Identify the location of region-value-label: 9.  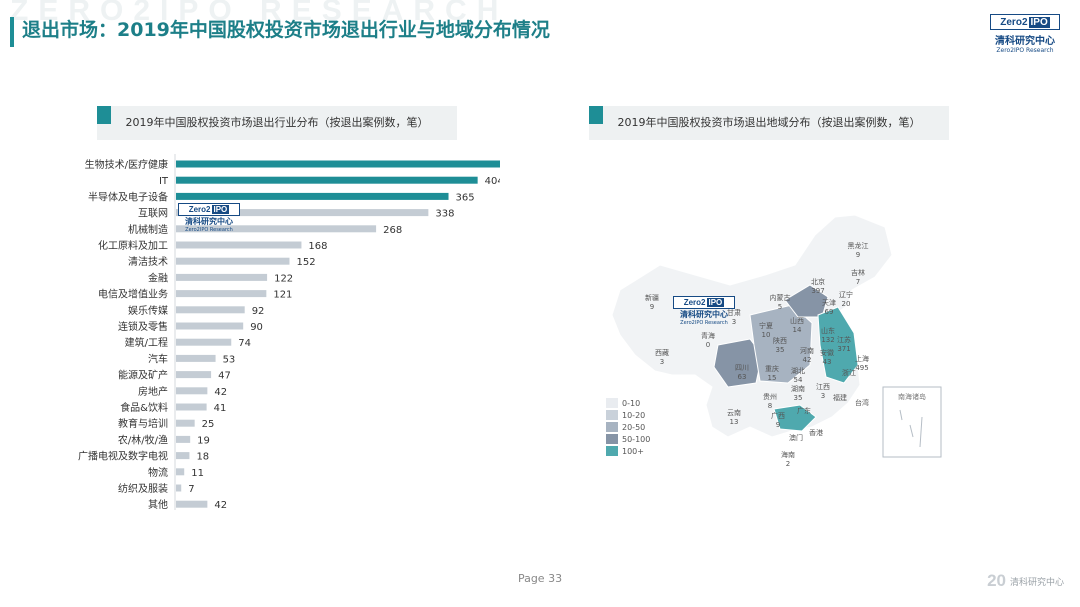
(858, 255).